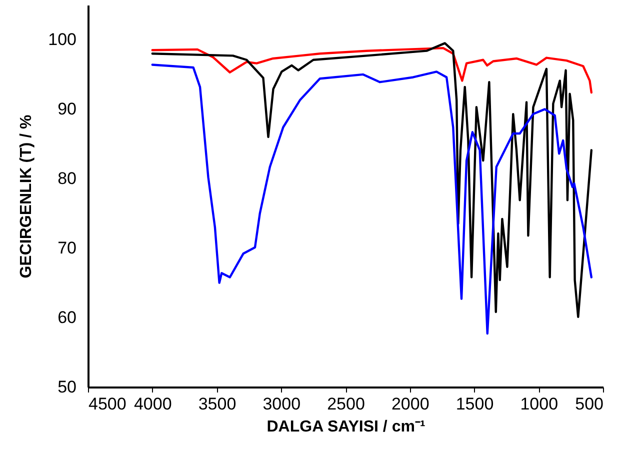  What do you see at coordinates (346, 404) in the screenshot?
I see `x-tick-label: 2500` at bounding box center [346, 404].